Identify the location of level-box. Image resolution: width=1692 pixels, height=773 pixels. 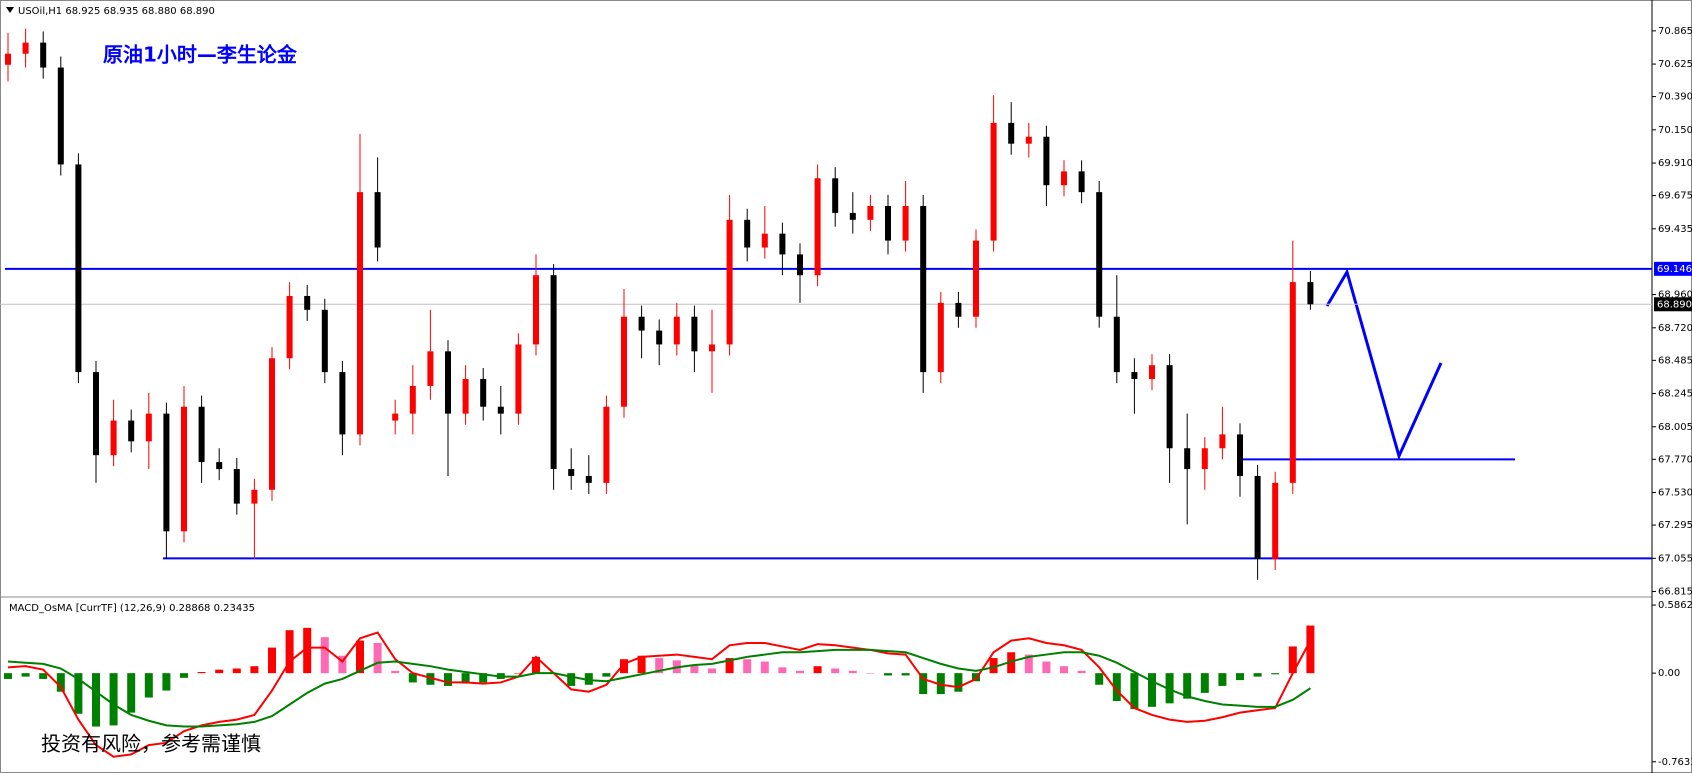
(1673, 268).